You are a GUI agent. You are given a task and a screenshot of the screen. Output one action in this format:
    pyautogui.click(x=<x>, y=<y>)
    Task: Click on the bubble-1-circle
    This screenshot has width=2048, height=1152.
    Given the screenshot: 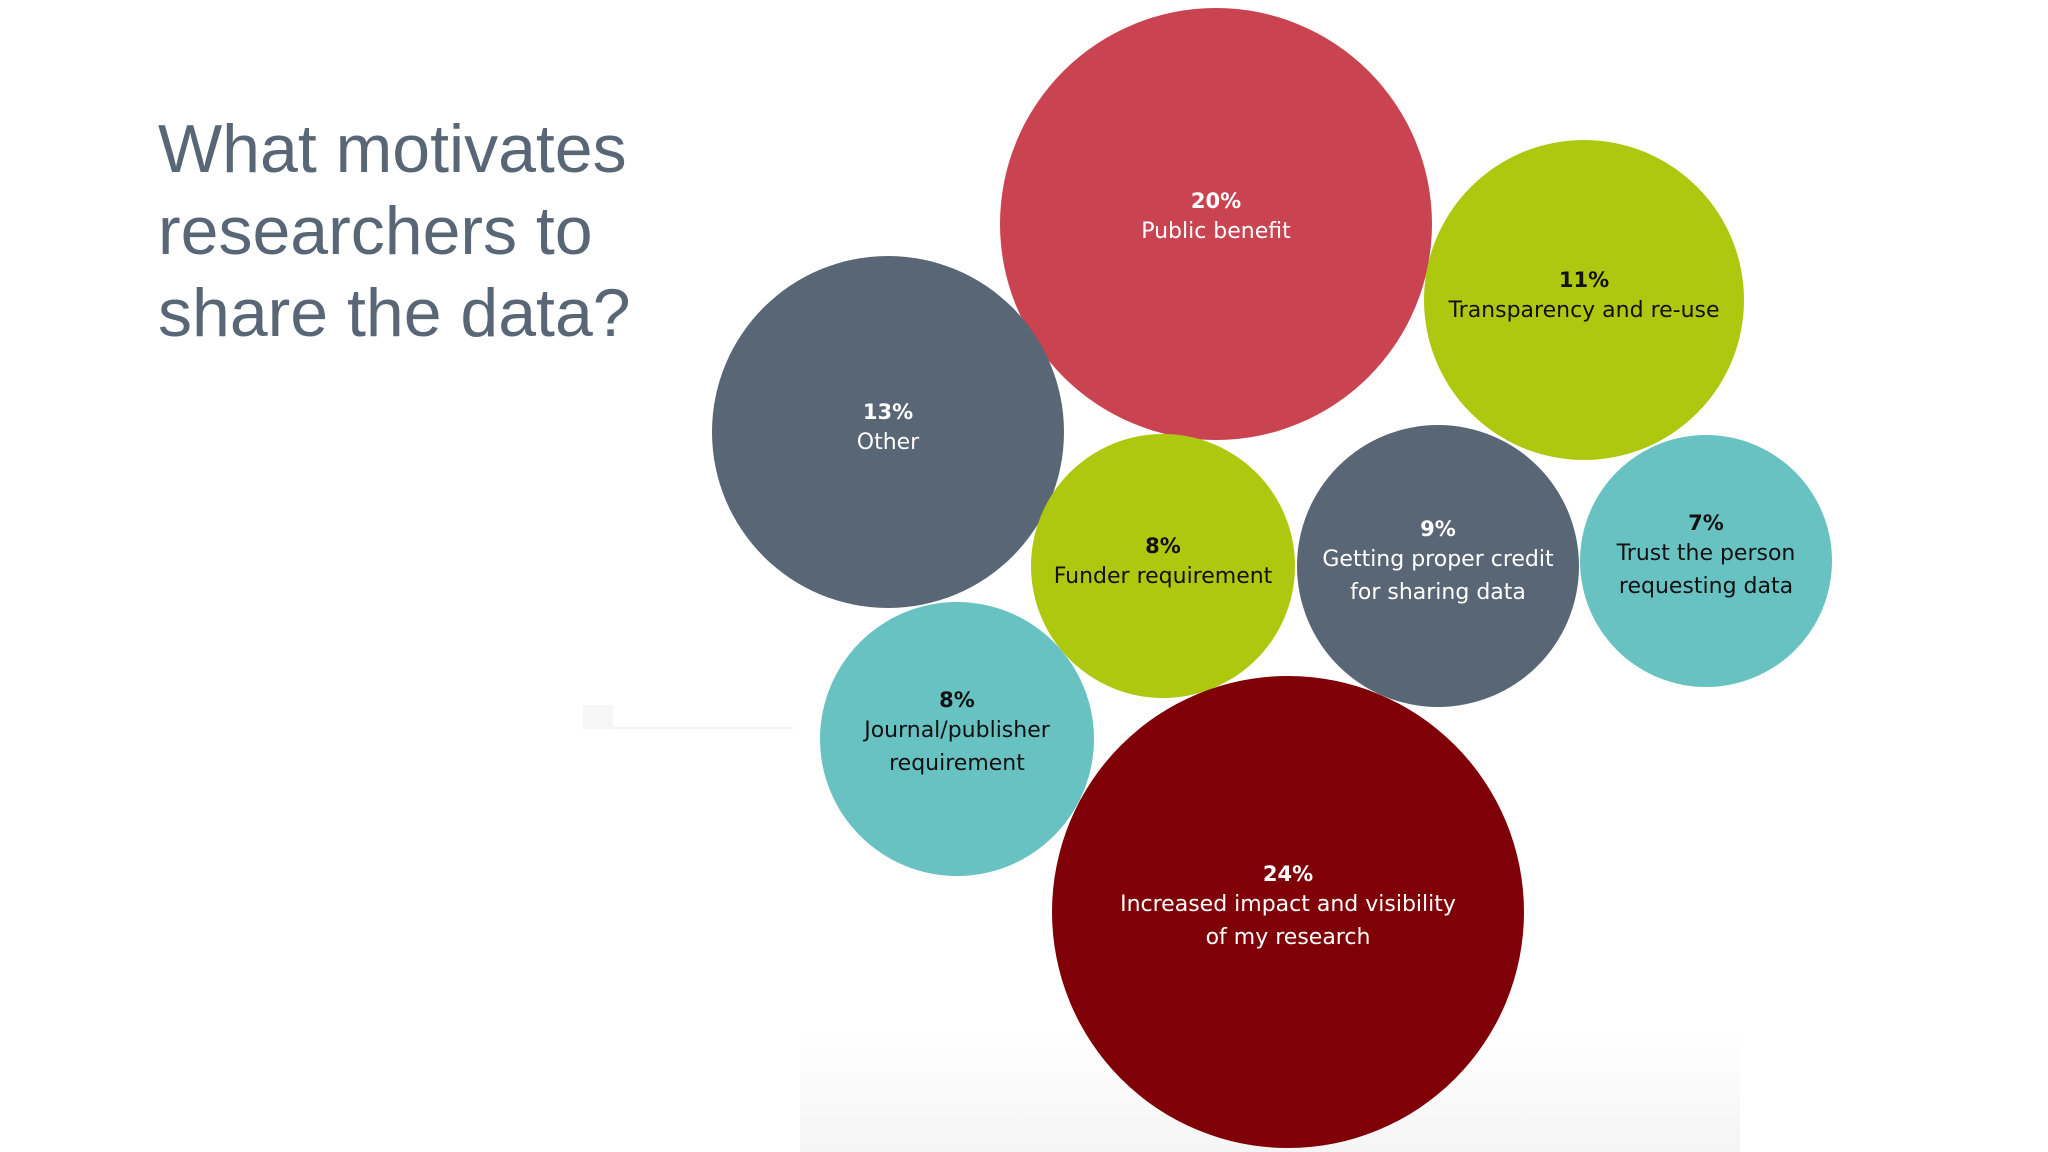 What is the action you would take?
    pyautogui.click(x=1216, y=224)
    